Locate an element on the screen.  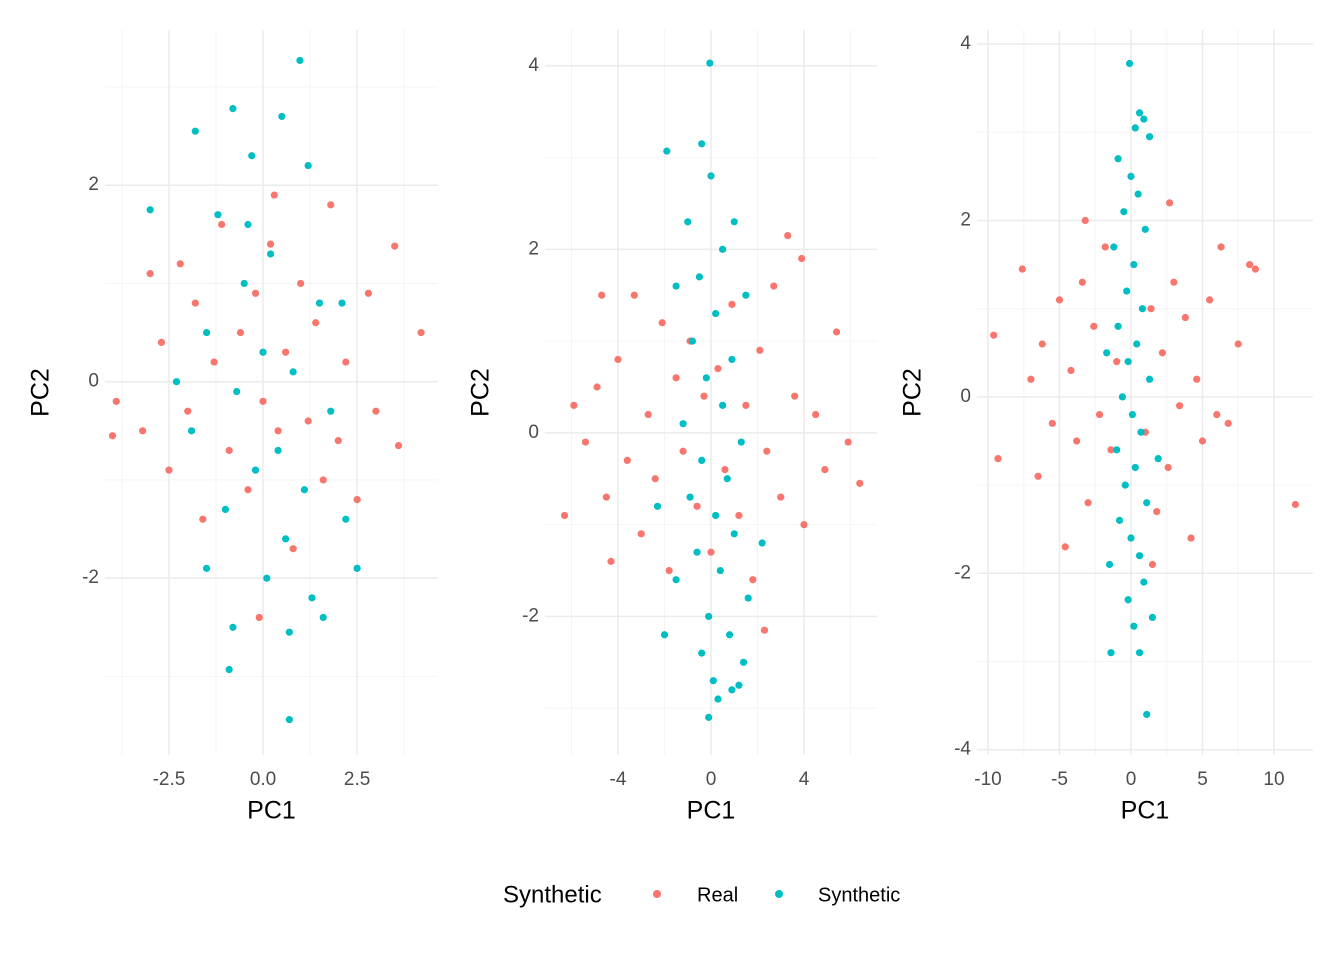
x-axis-title: PC1 is located at coordinates (711, 811).